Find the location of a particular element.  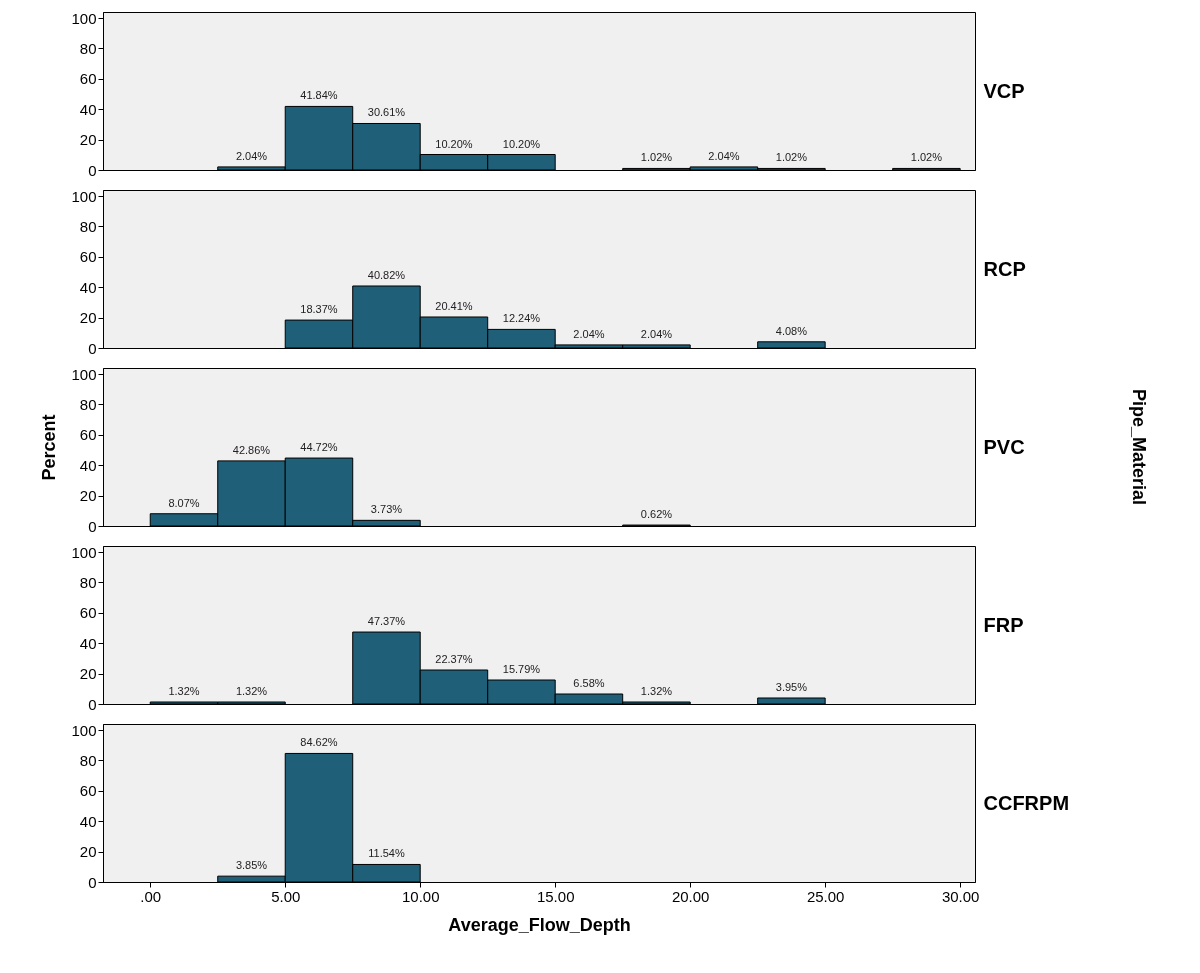

data-label: 6.58% is located at coordinates (589, 683).